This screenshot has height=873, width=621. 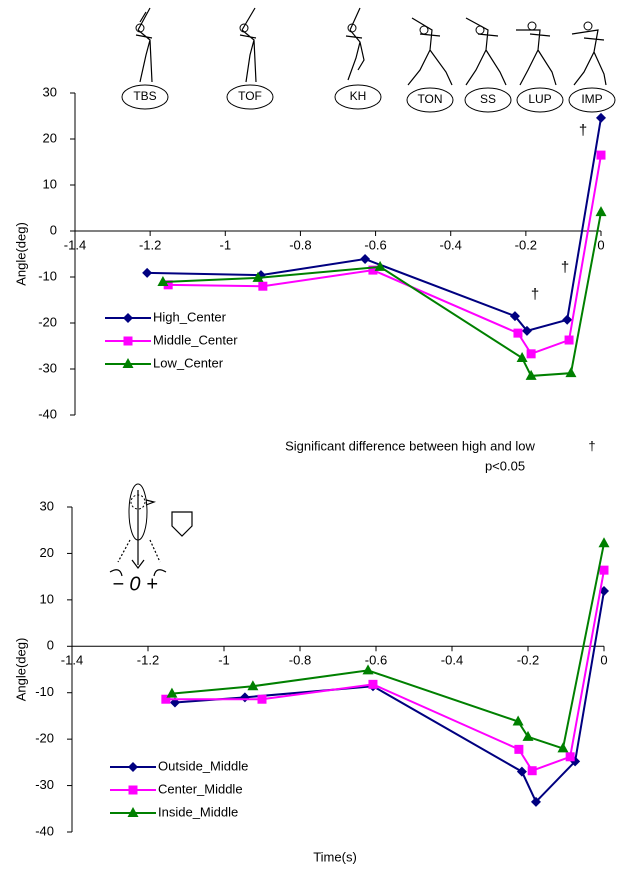 What do you see at coordinates (335, 856) in the screenshot?
I see `x-axis-title: Time(s)` at bounding box center [335, 856].